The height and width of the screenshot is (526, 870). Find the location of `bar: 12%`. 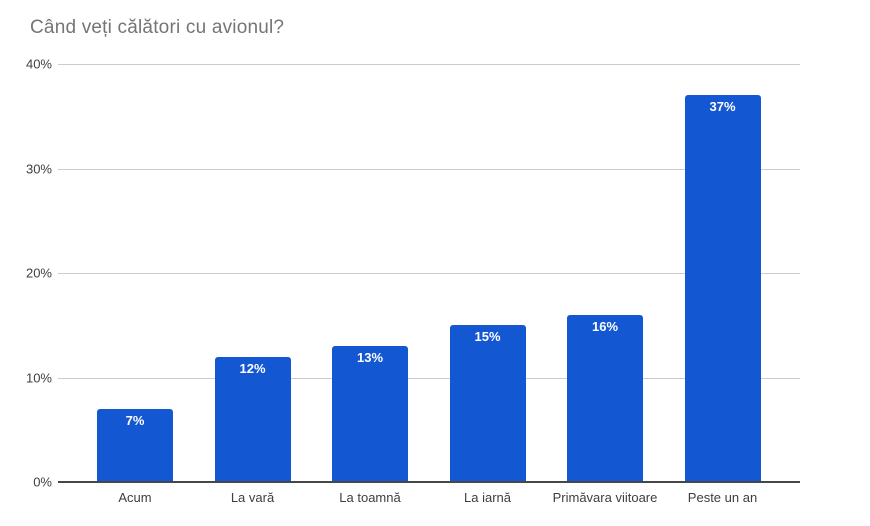

bar: 12% is located at coordinates (252, 419).